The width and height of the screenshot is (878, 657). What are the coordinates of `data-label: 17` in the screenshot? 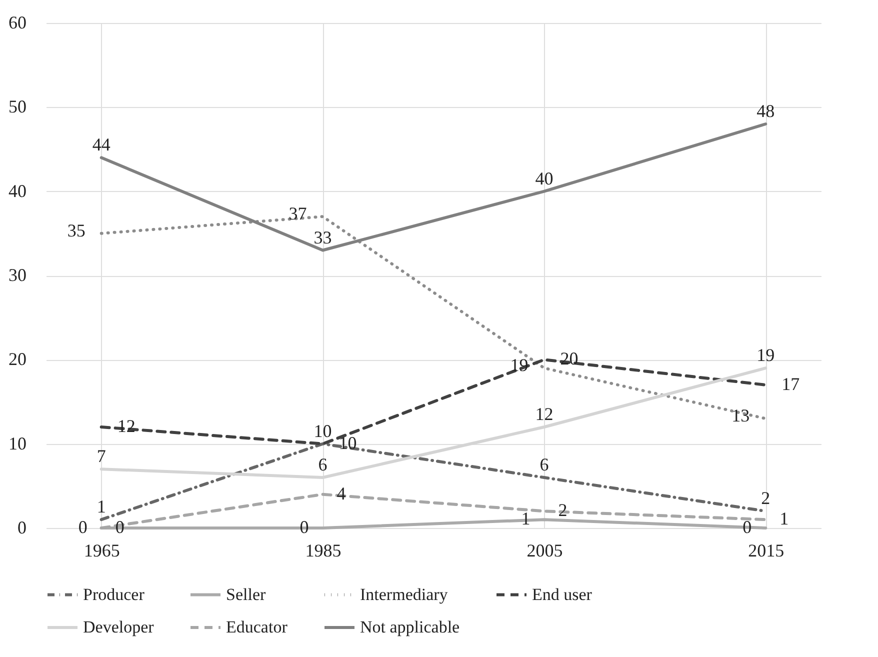 It's located at (791, 384).